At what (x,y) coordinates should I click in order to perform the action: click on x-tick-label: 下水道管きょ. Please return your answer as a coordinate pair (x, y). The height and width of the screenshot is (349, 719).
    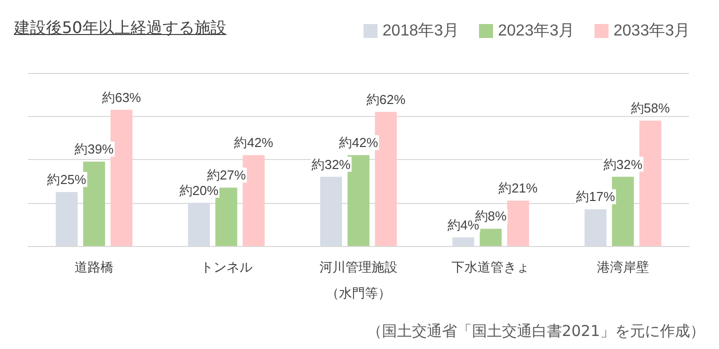
    Looking at the image, I should click on (491, 267).